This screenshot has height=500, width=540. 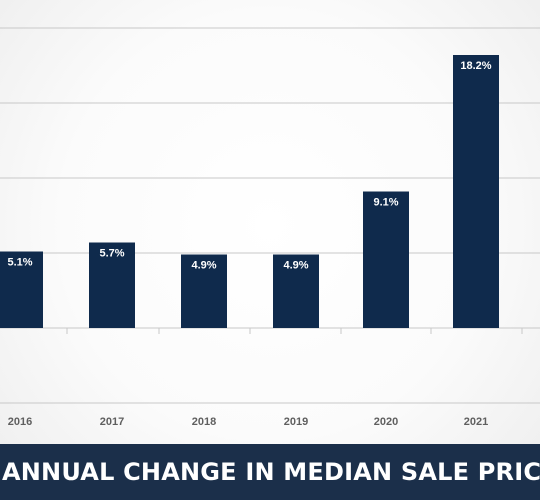 I want to click on x-tick-label-2016: 2016, so click(x=20, y=422).